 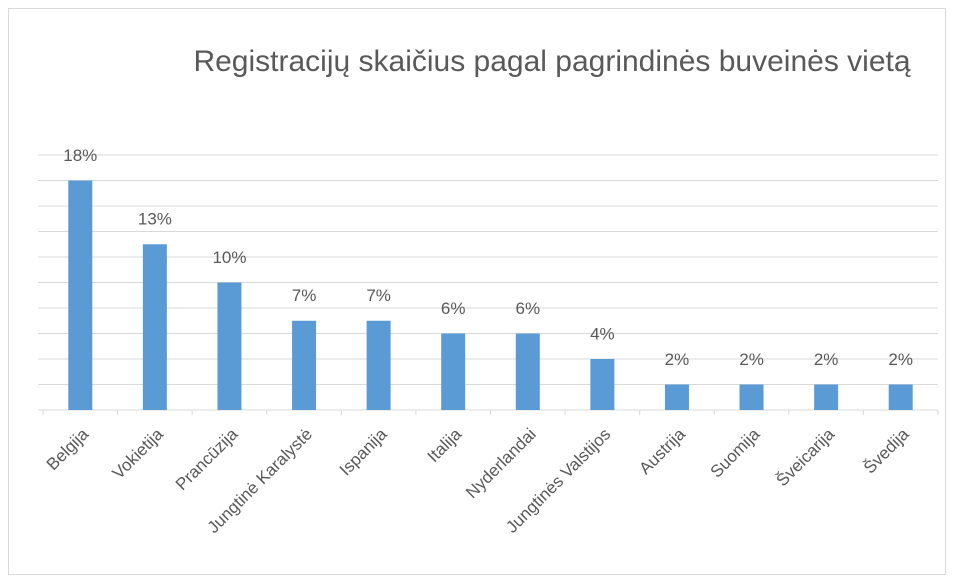 I want to click on x-tick-label: Švedija, so click(x=886, y=450).